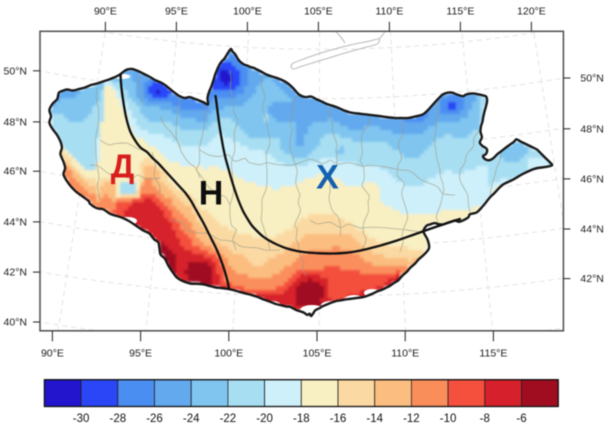 The width and height of the screenshot is (608, 431). I want to click on svg-text: -24, so click(191, 419).